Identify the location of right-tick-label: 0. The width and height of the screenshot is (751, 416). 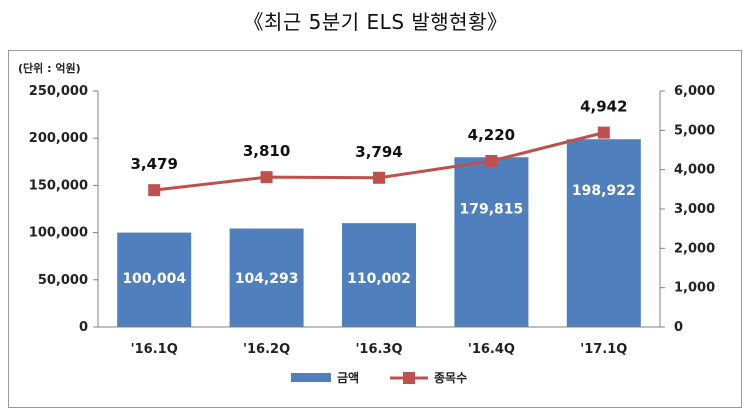
(678, 327).